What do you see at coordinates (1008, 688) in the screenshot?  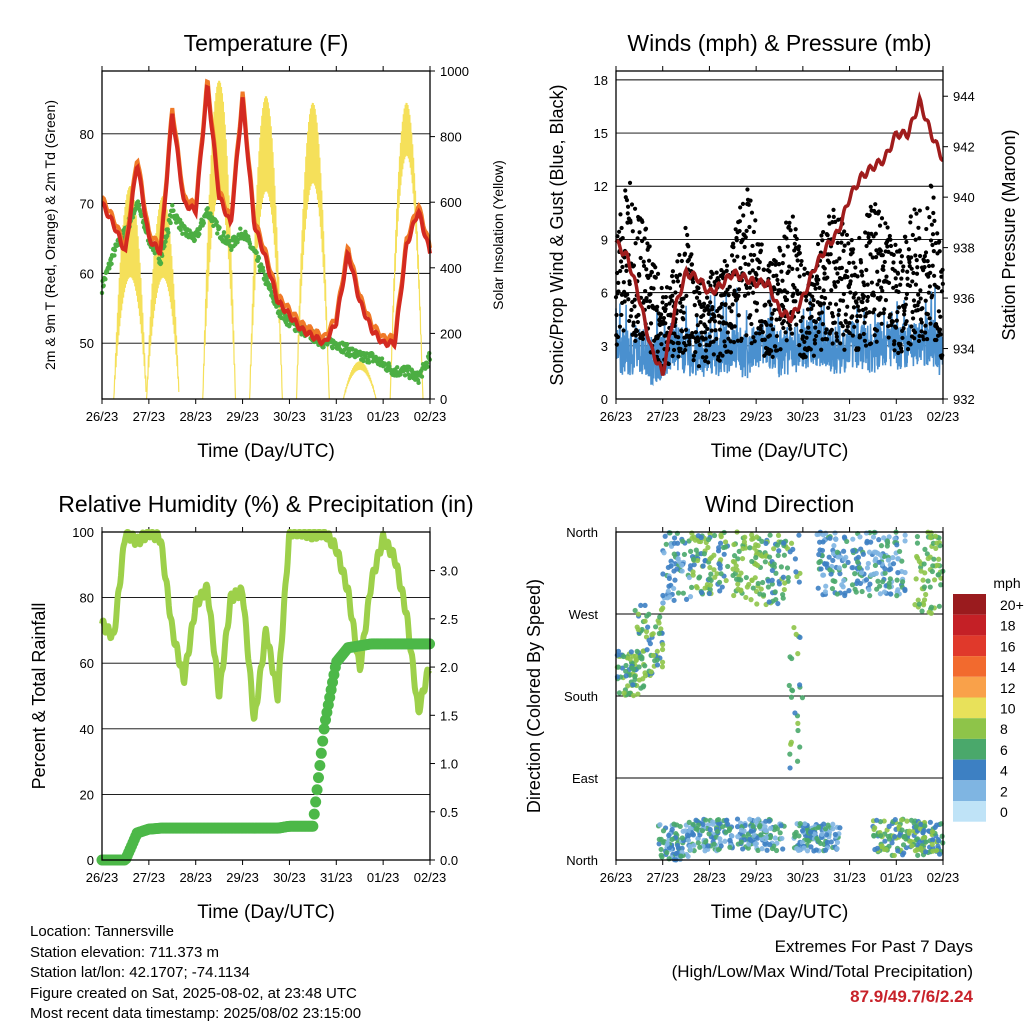 I see `legend-label: 12` at bounding box center [1008, 688].